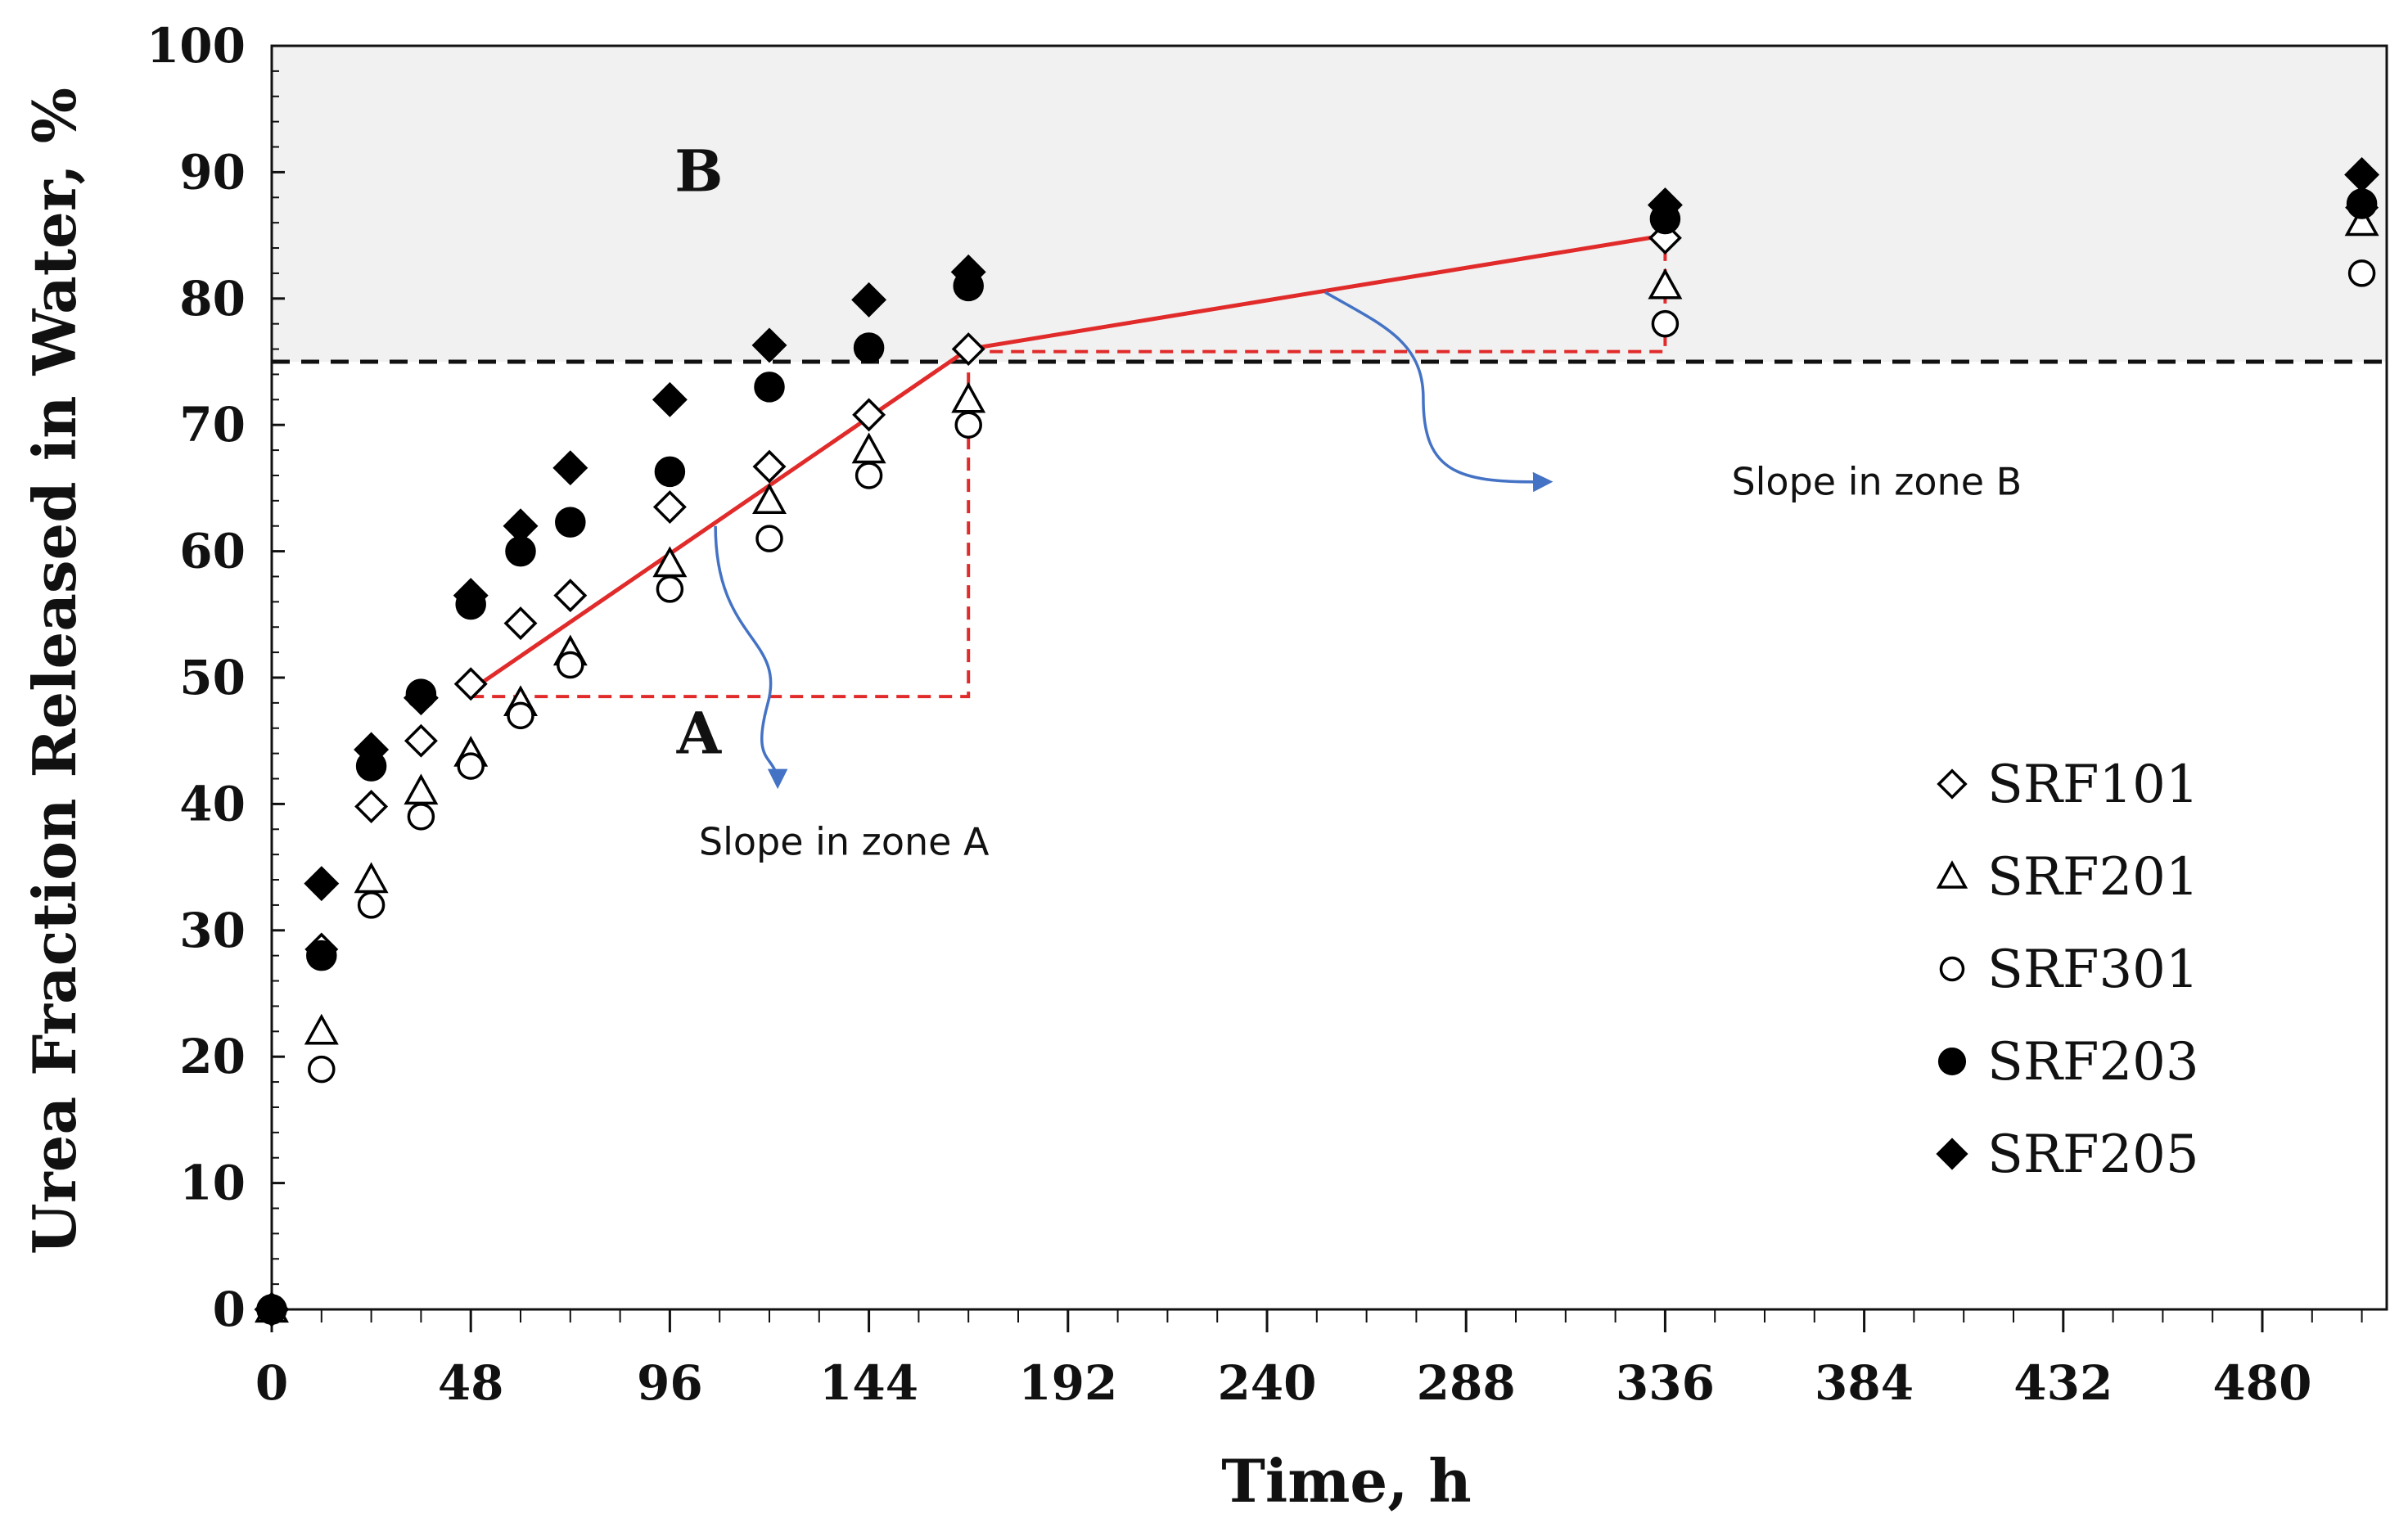  I want to click on legend-label: SRF301, so click(2093, 970).